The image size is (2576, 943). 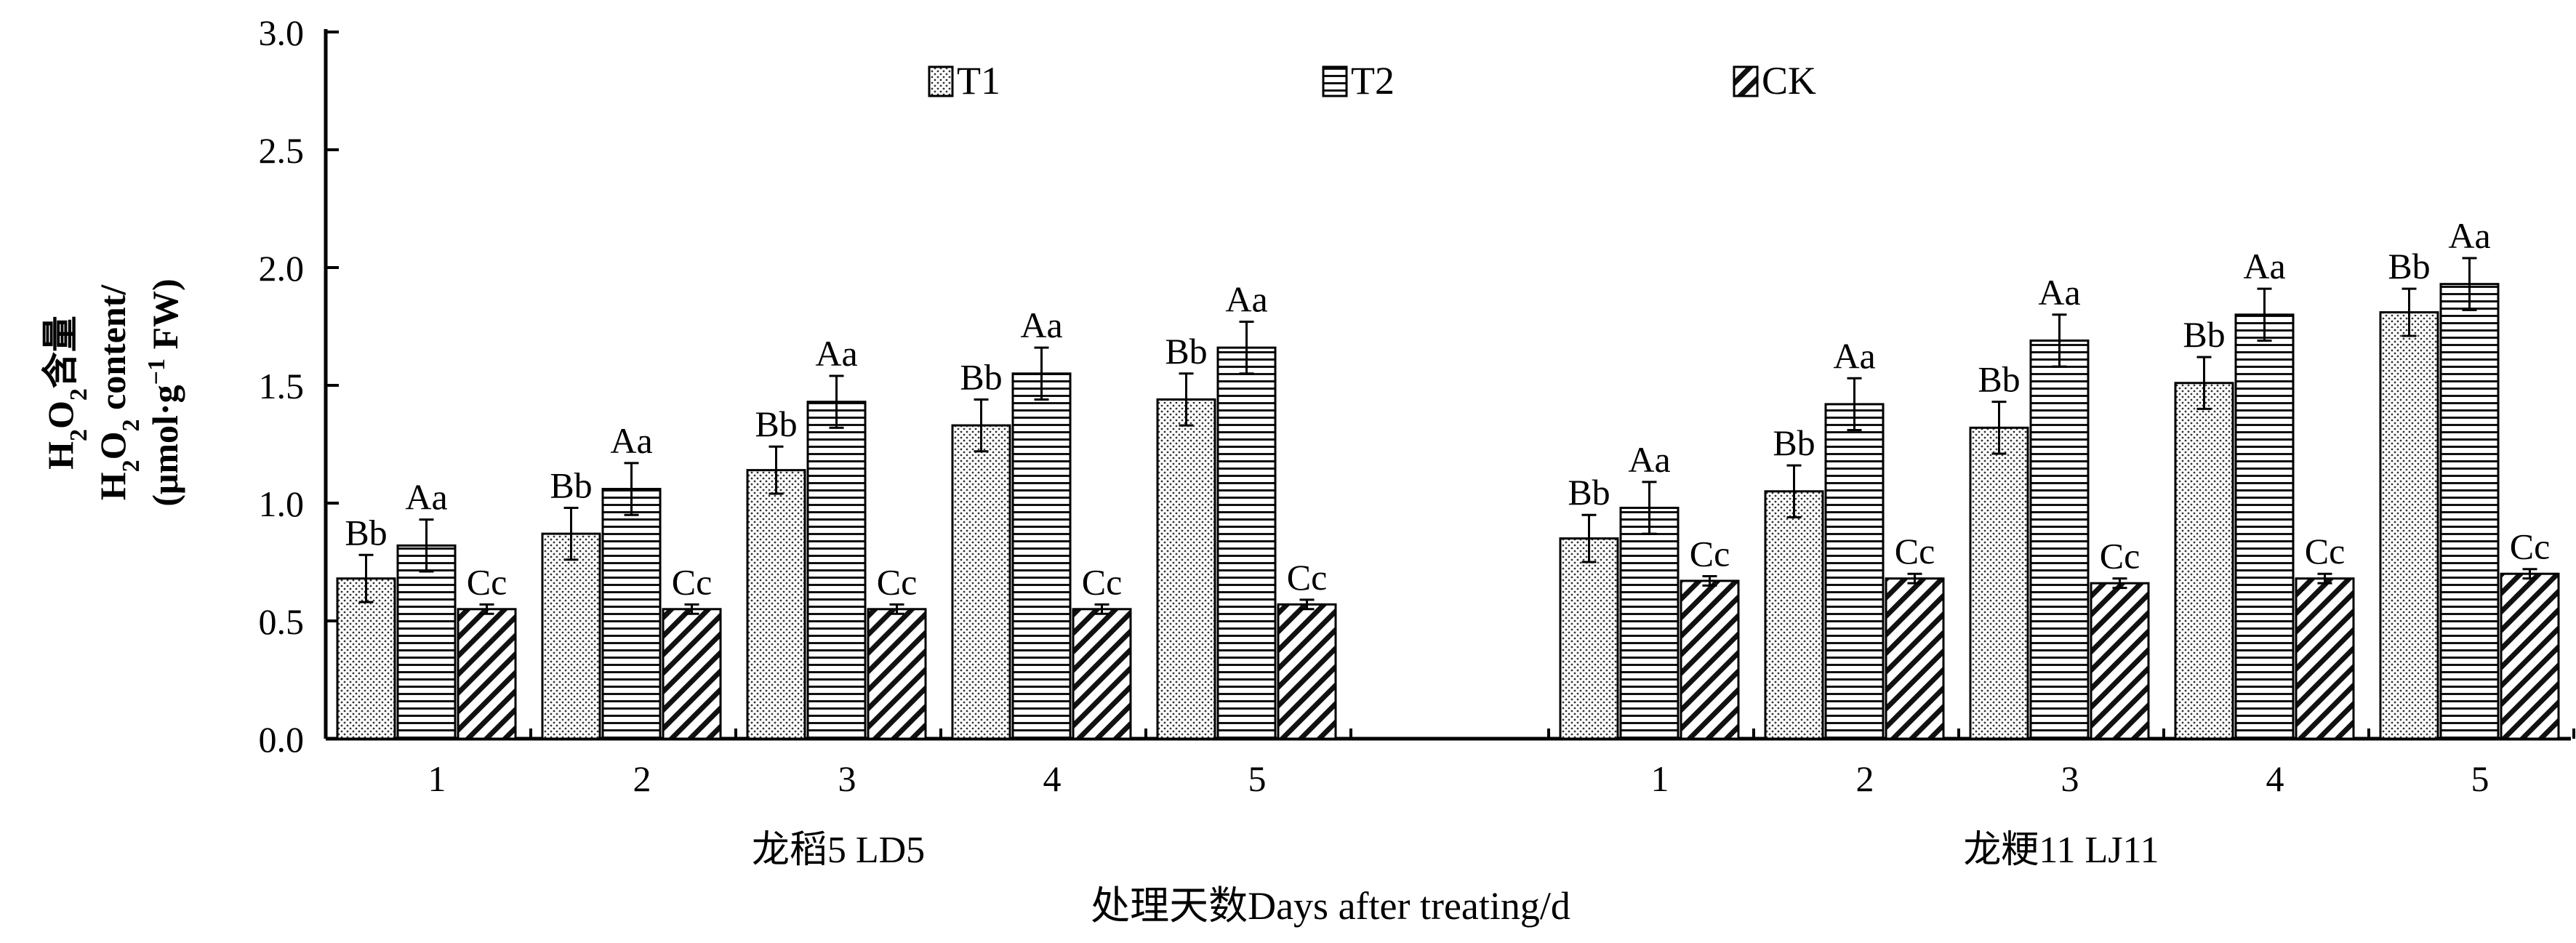 What do you see at coordinates (66, 393) in the screenshot?
I see `y-axis-title-line: H2O2含量` at bounding box center [66, 393].